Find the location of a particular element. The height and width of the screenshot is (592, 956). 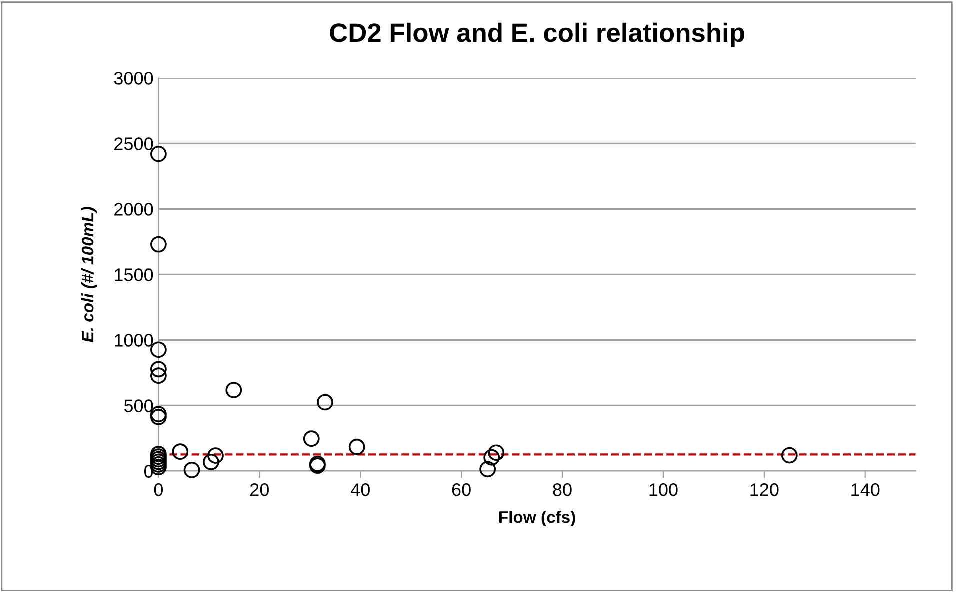

x-tick-label: 100 is located at coordinates (664, 490).